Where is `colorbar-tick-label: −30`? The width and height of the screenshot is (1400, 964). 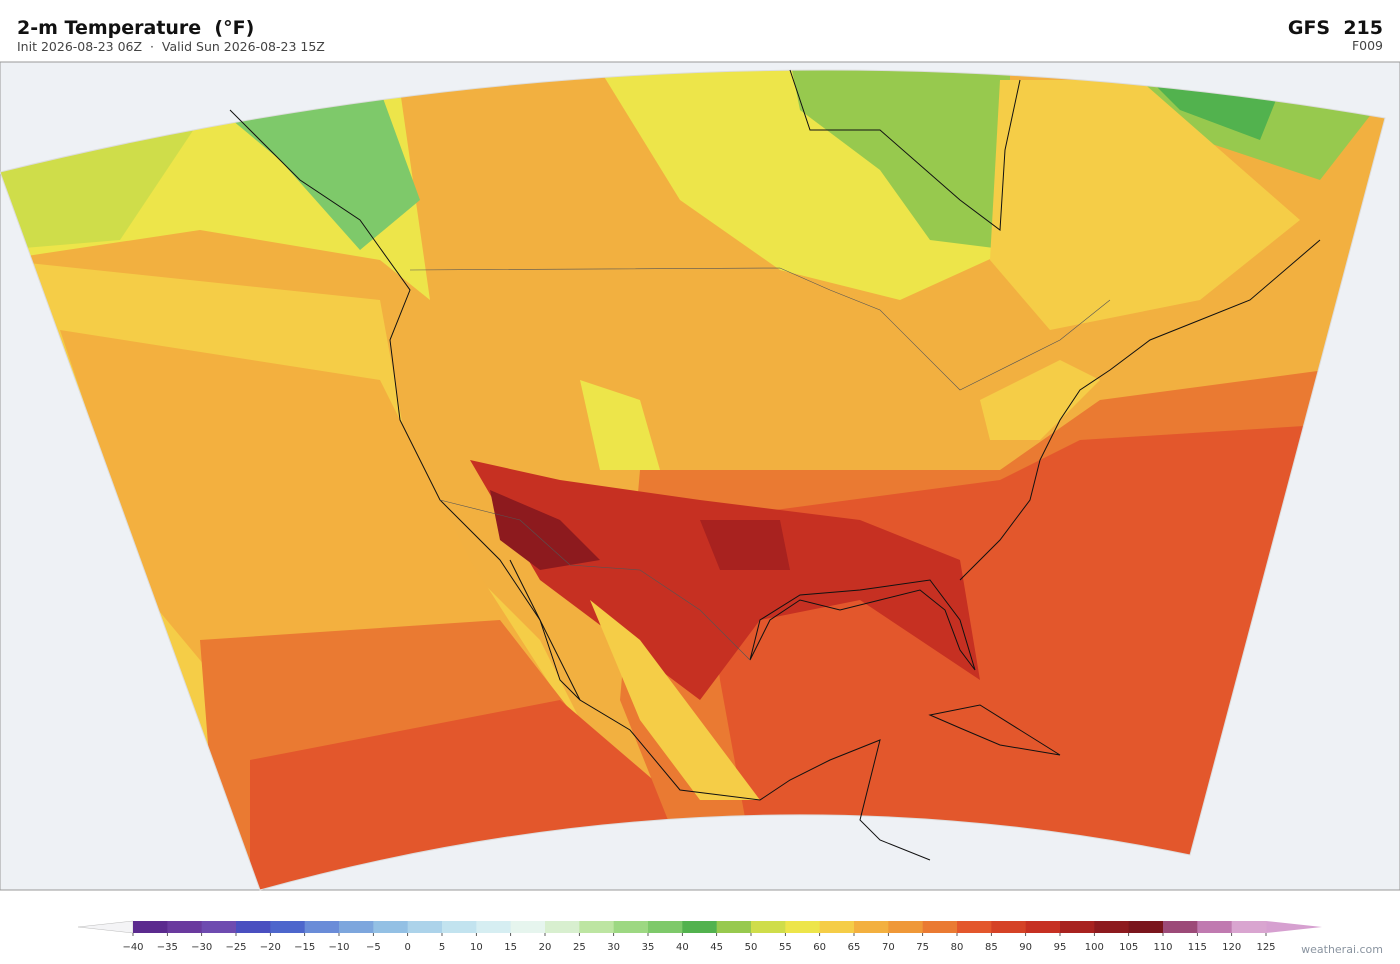
colorbar-tick-label: −30 is located at coordinates (201, 947).